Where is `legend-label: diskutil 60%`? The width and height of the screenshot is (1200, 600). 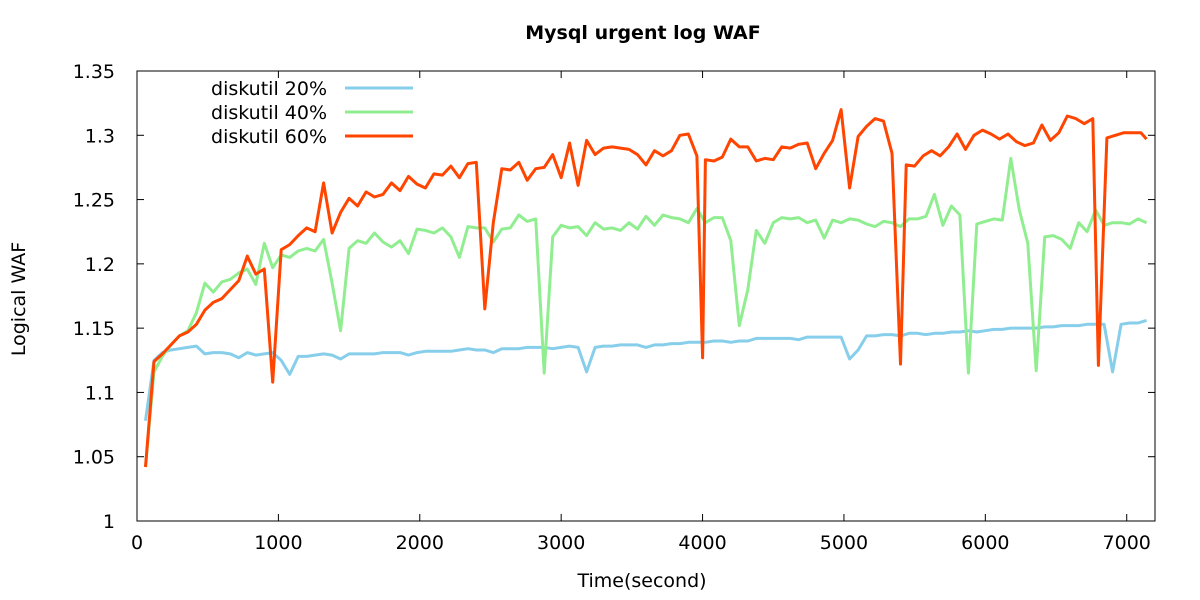
legend-label: diskutil 60% is located at coordinates (269, 137).